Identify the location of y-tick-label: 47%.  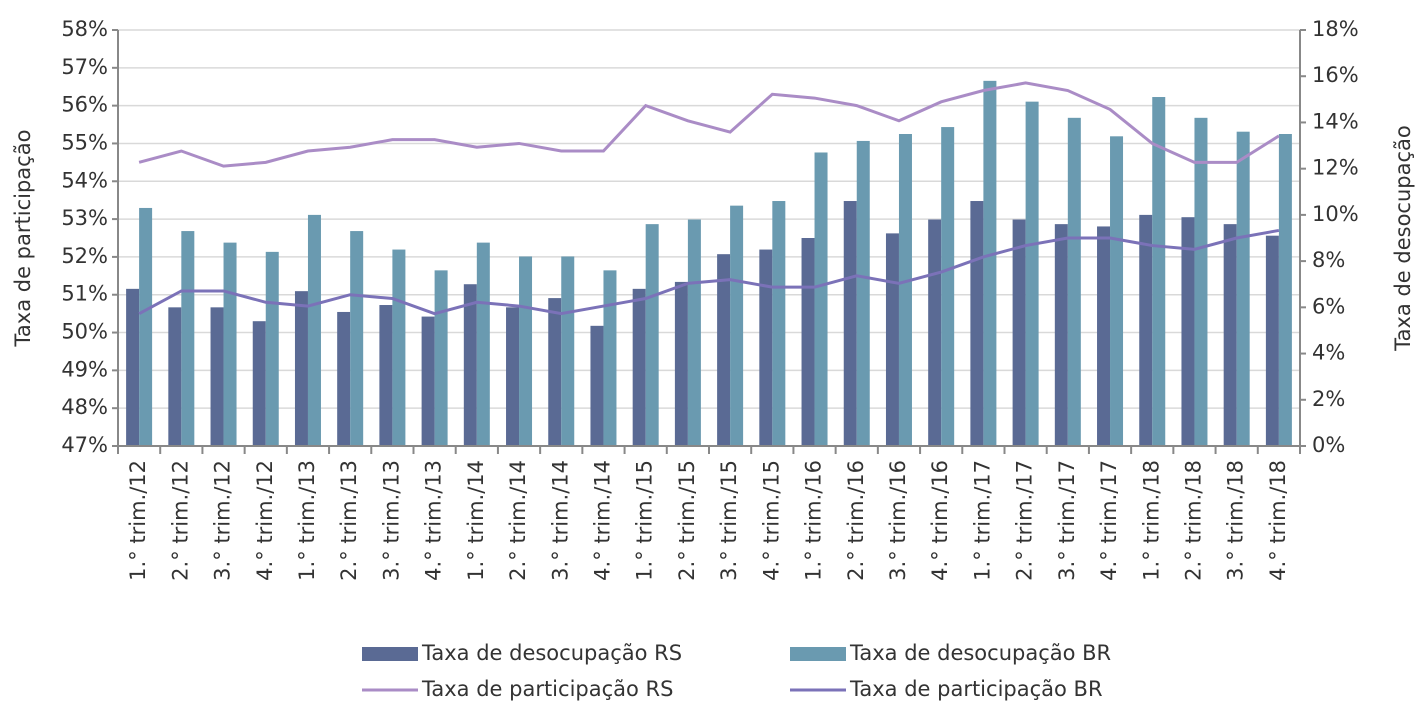
(84, 445).